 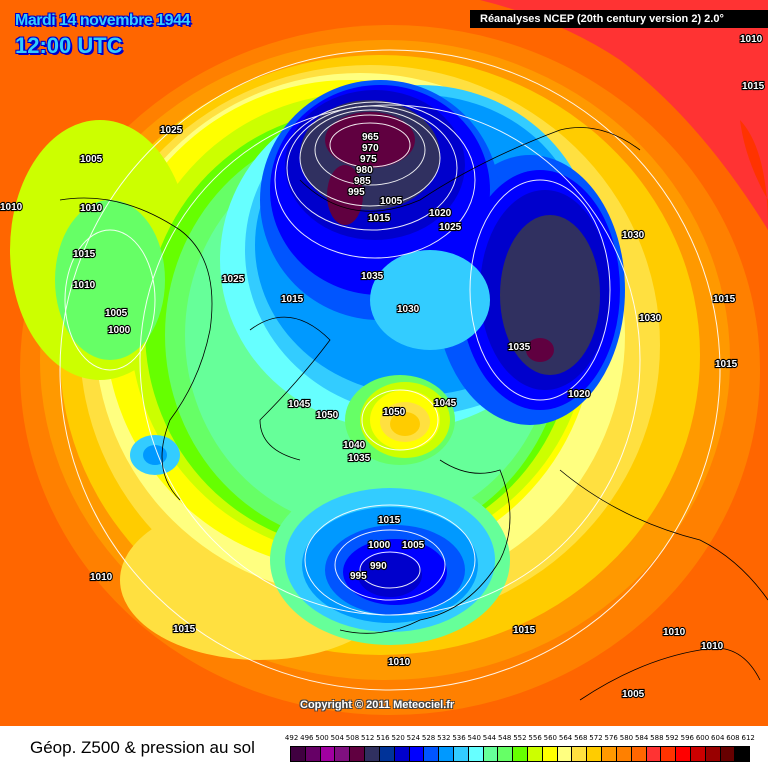 What do you see at coordinates (377, 705) in the screenshot?
I see `copyright: Copyright © 2011 Meteociel.fr` at bounding box center [377, 705].